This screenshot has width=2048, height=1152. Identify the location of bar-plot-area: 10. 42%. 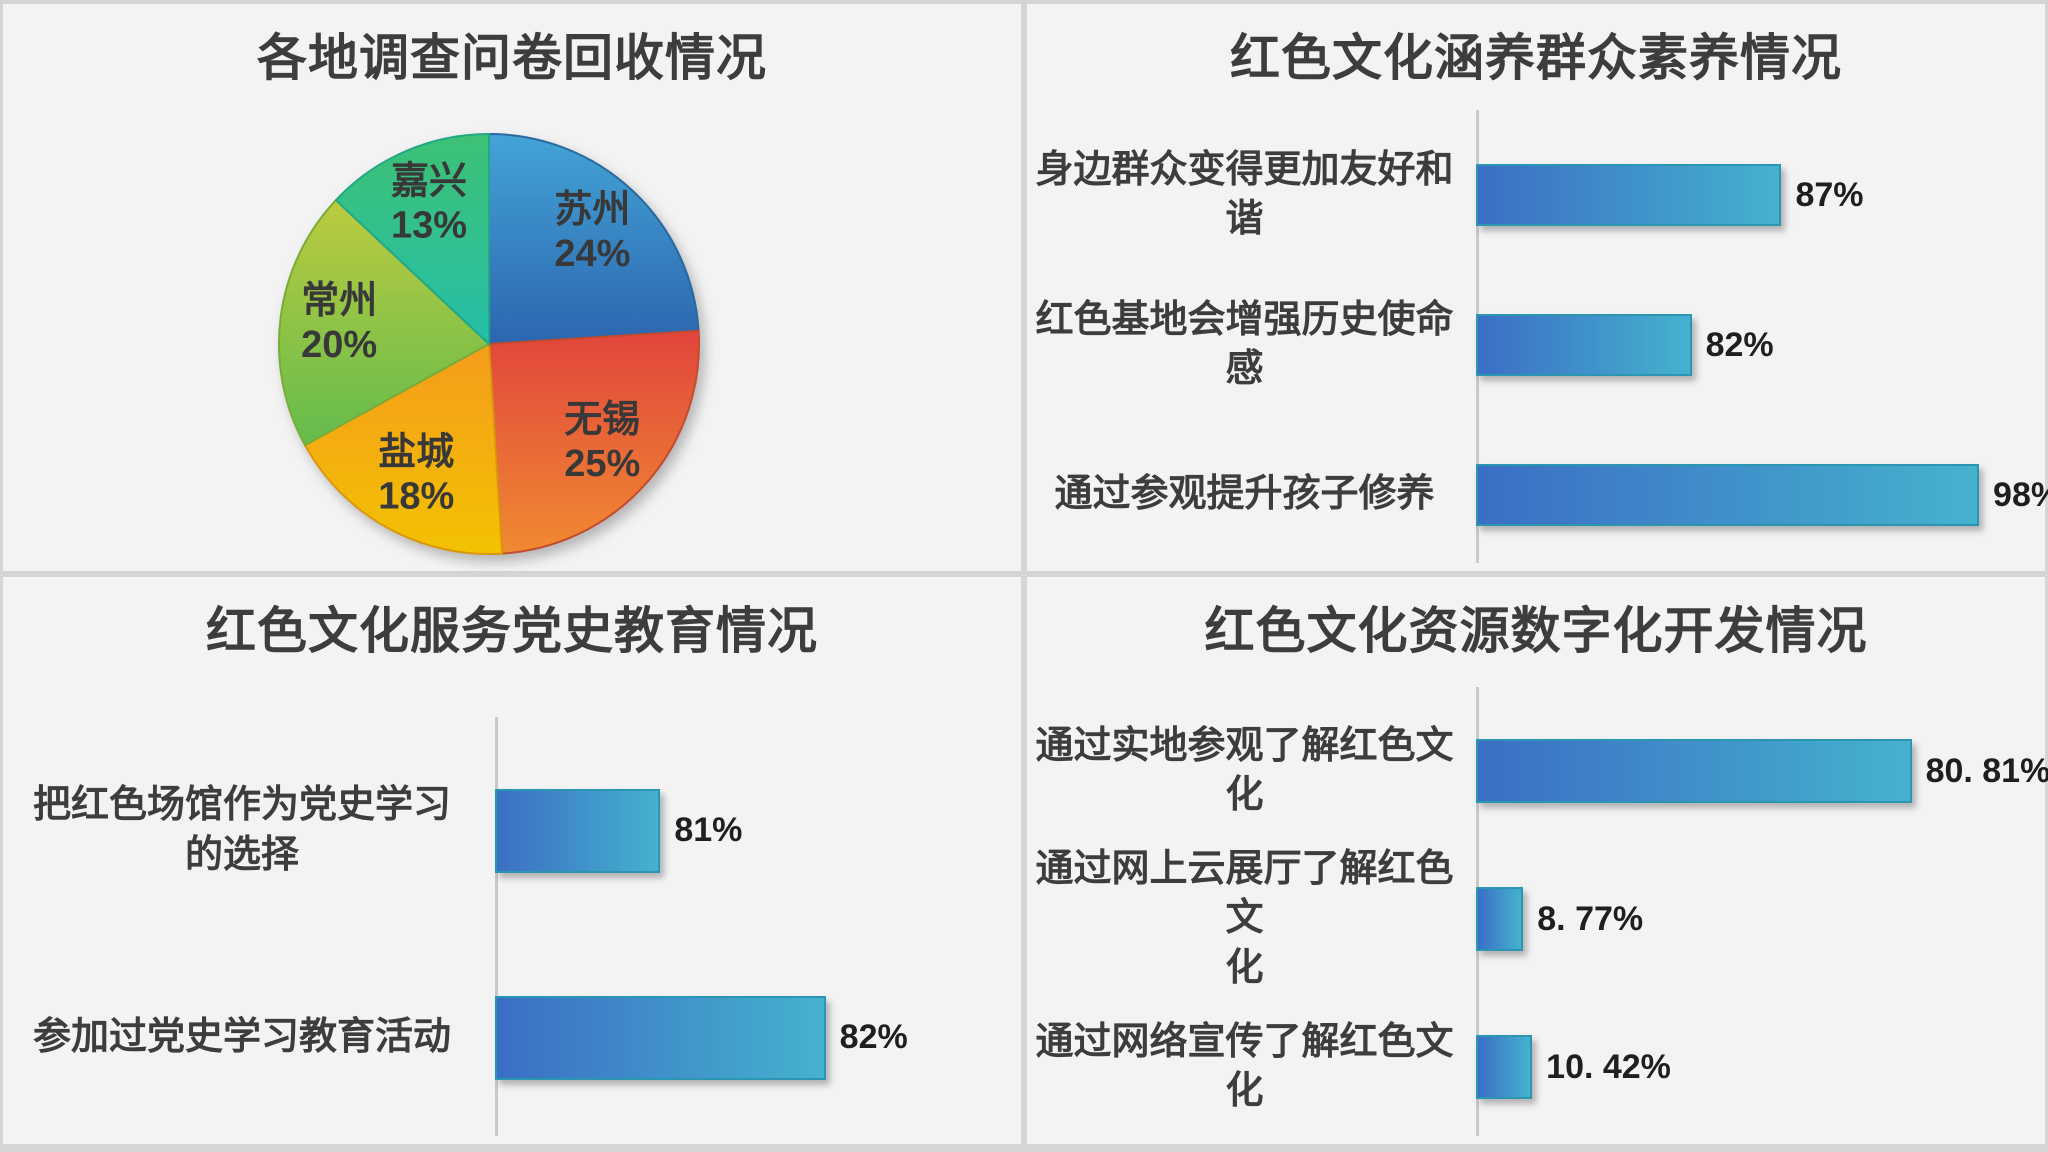
(1745, 1067).